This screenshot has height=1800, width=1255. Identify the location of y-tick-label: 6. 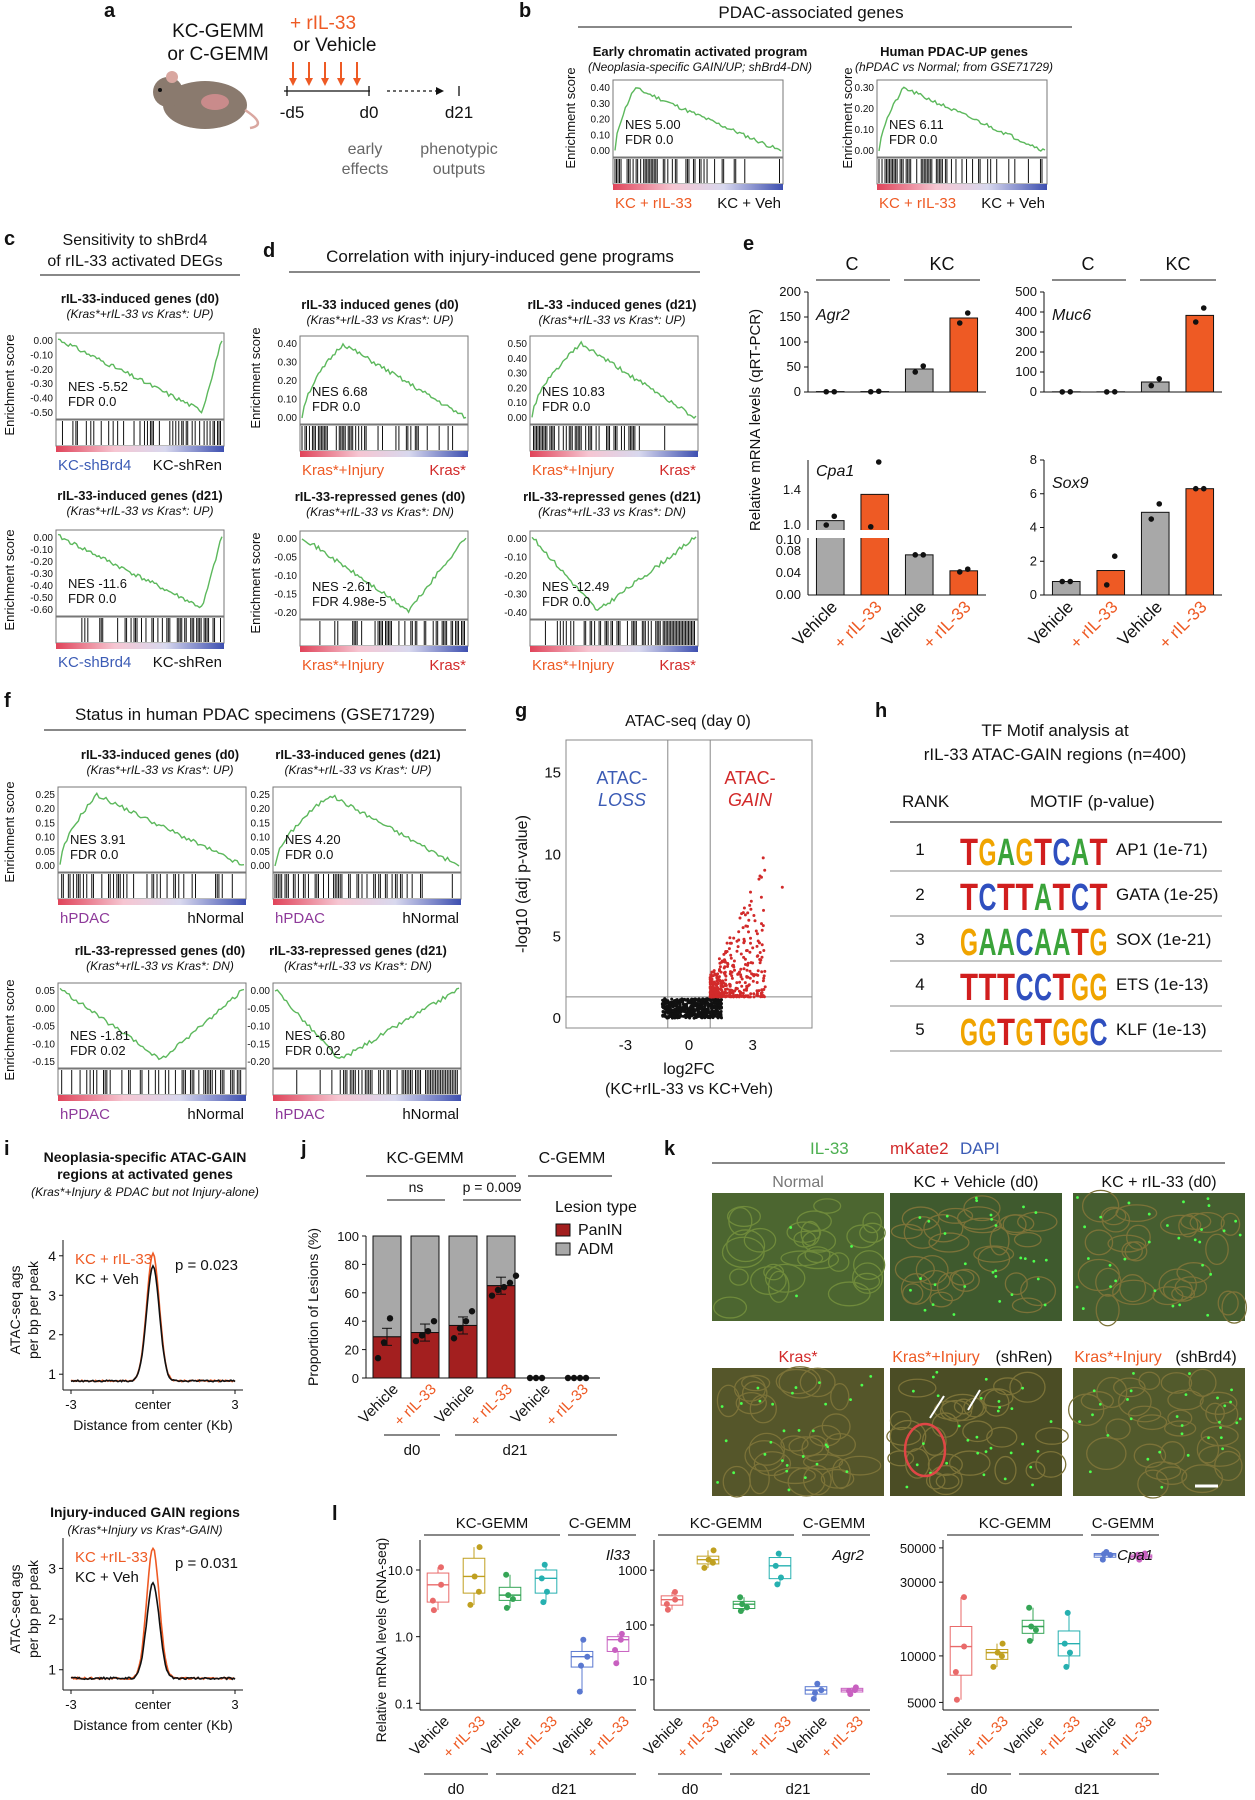
(1033, 493).